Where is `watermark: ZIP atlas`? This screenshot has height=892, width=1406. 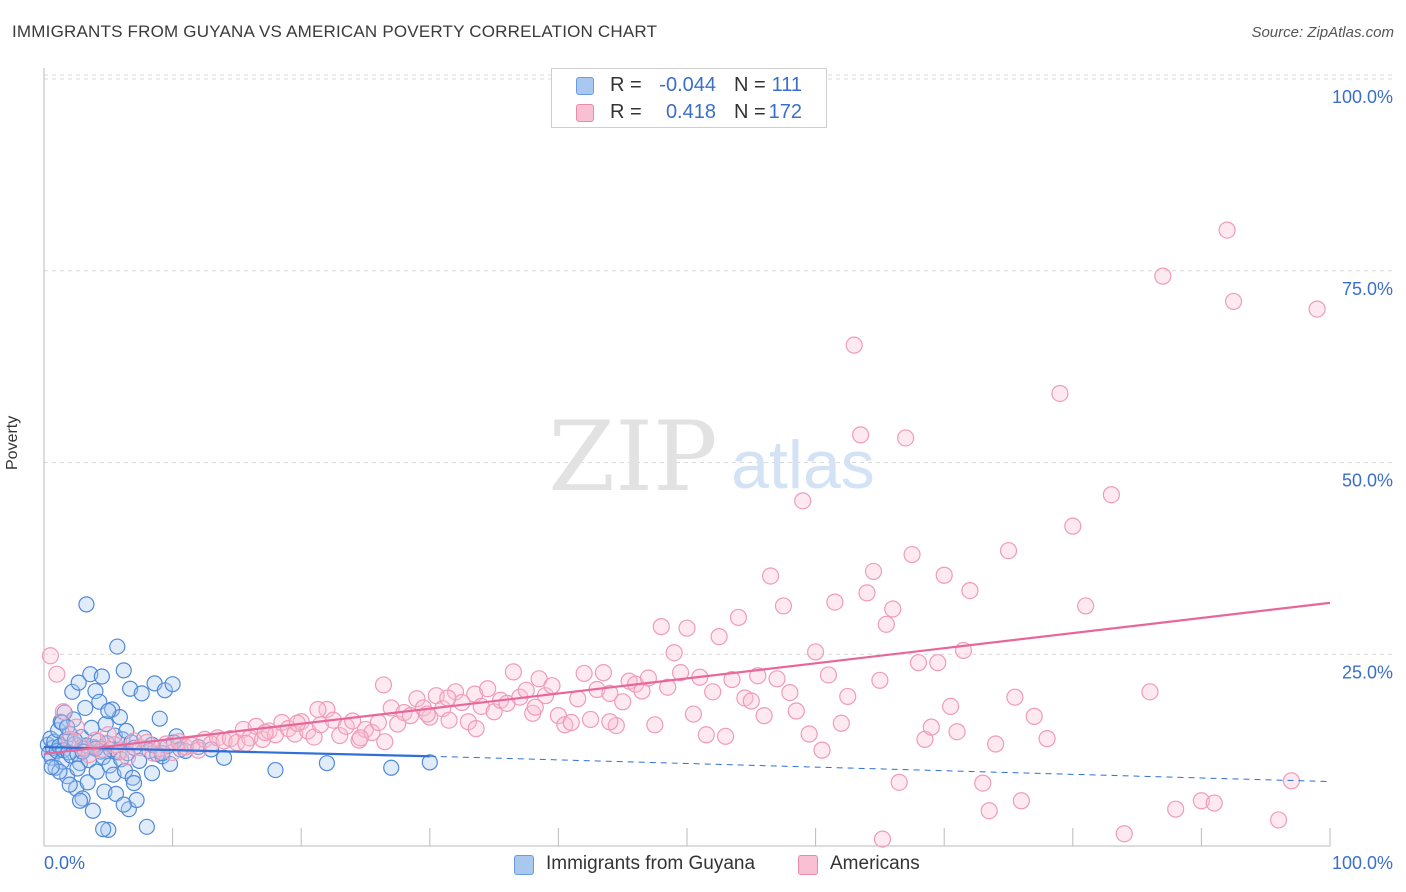
watermark: ZIP atlas is located at coordinates (711, 457).